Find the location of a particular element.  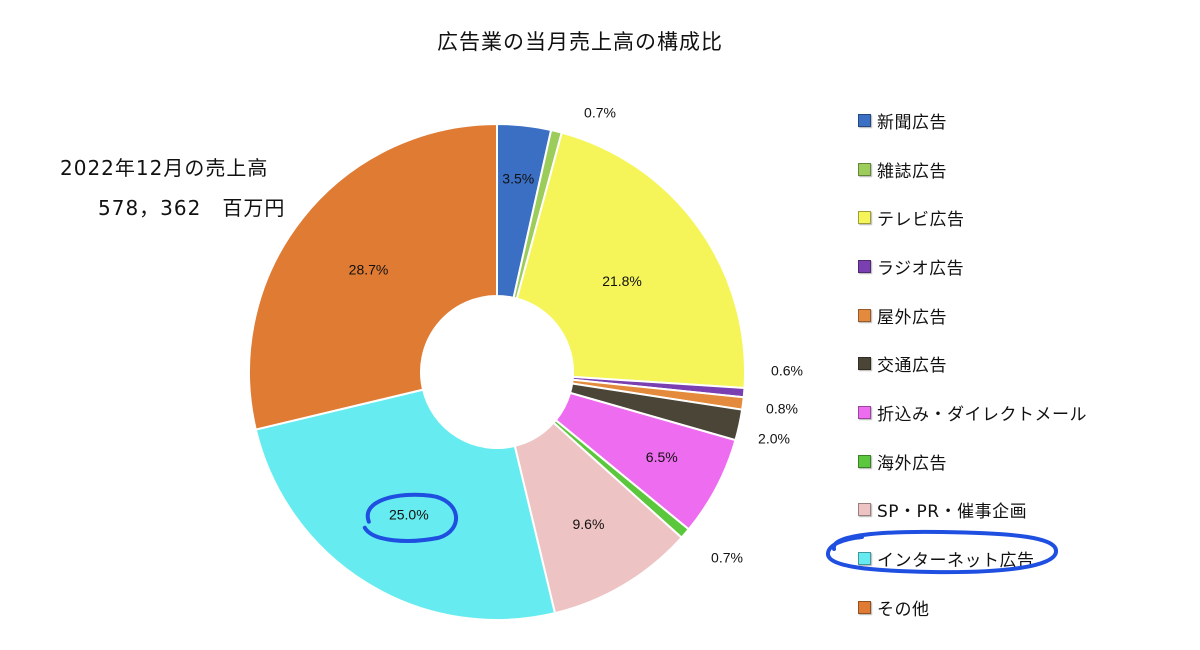

slice-label-10: 25.0% is located at coordinates (409, 514).